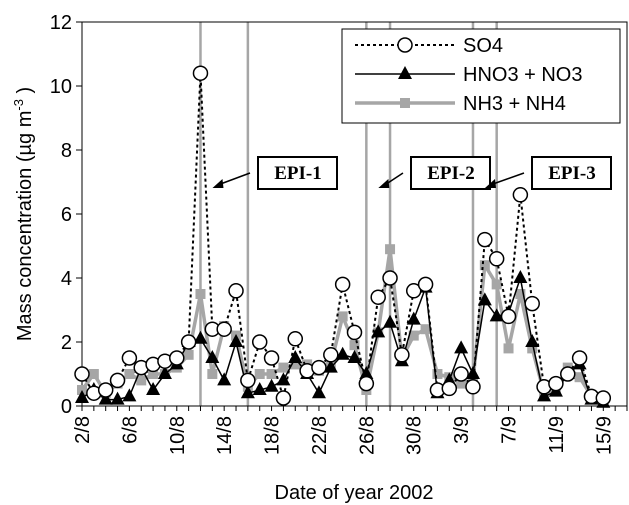  I want to click on annotation-label: EPI-1, so click(298, 173).